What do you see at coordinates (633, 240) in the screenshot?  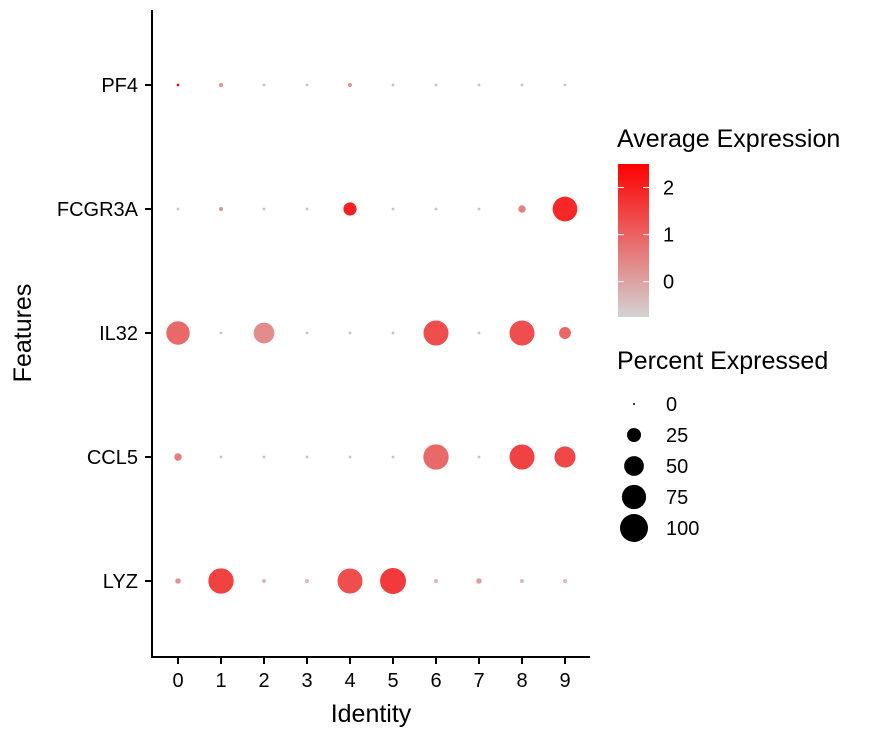 I see `color-gradient-bar` at bounding box center [633, 240].